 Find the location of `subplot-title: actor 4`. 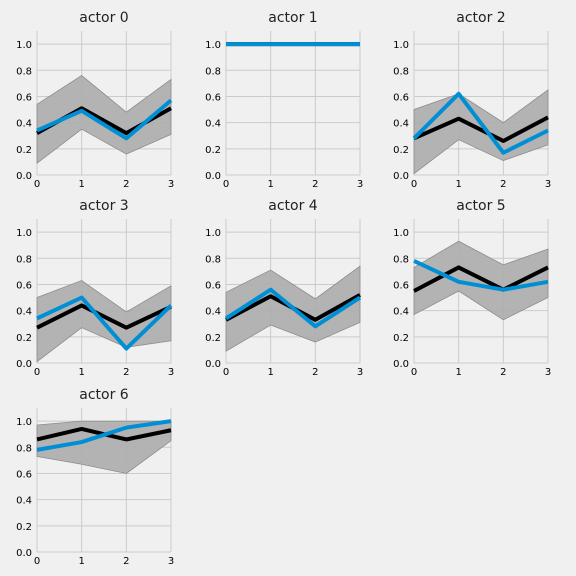

subplot-title: actor 4 is located at coordinates (293, 206).